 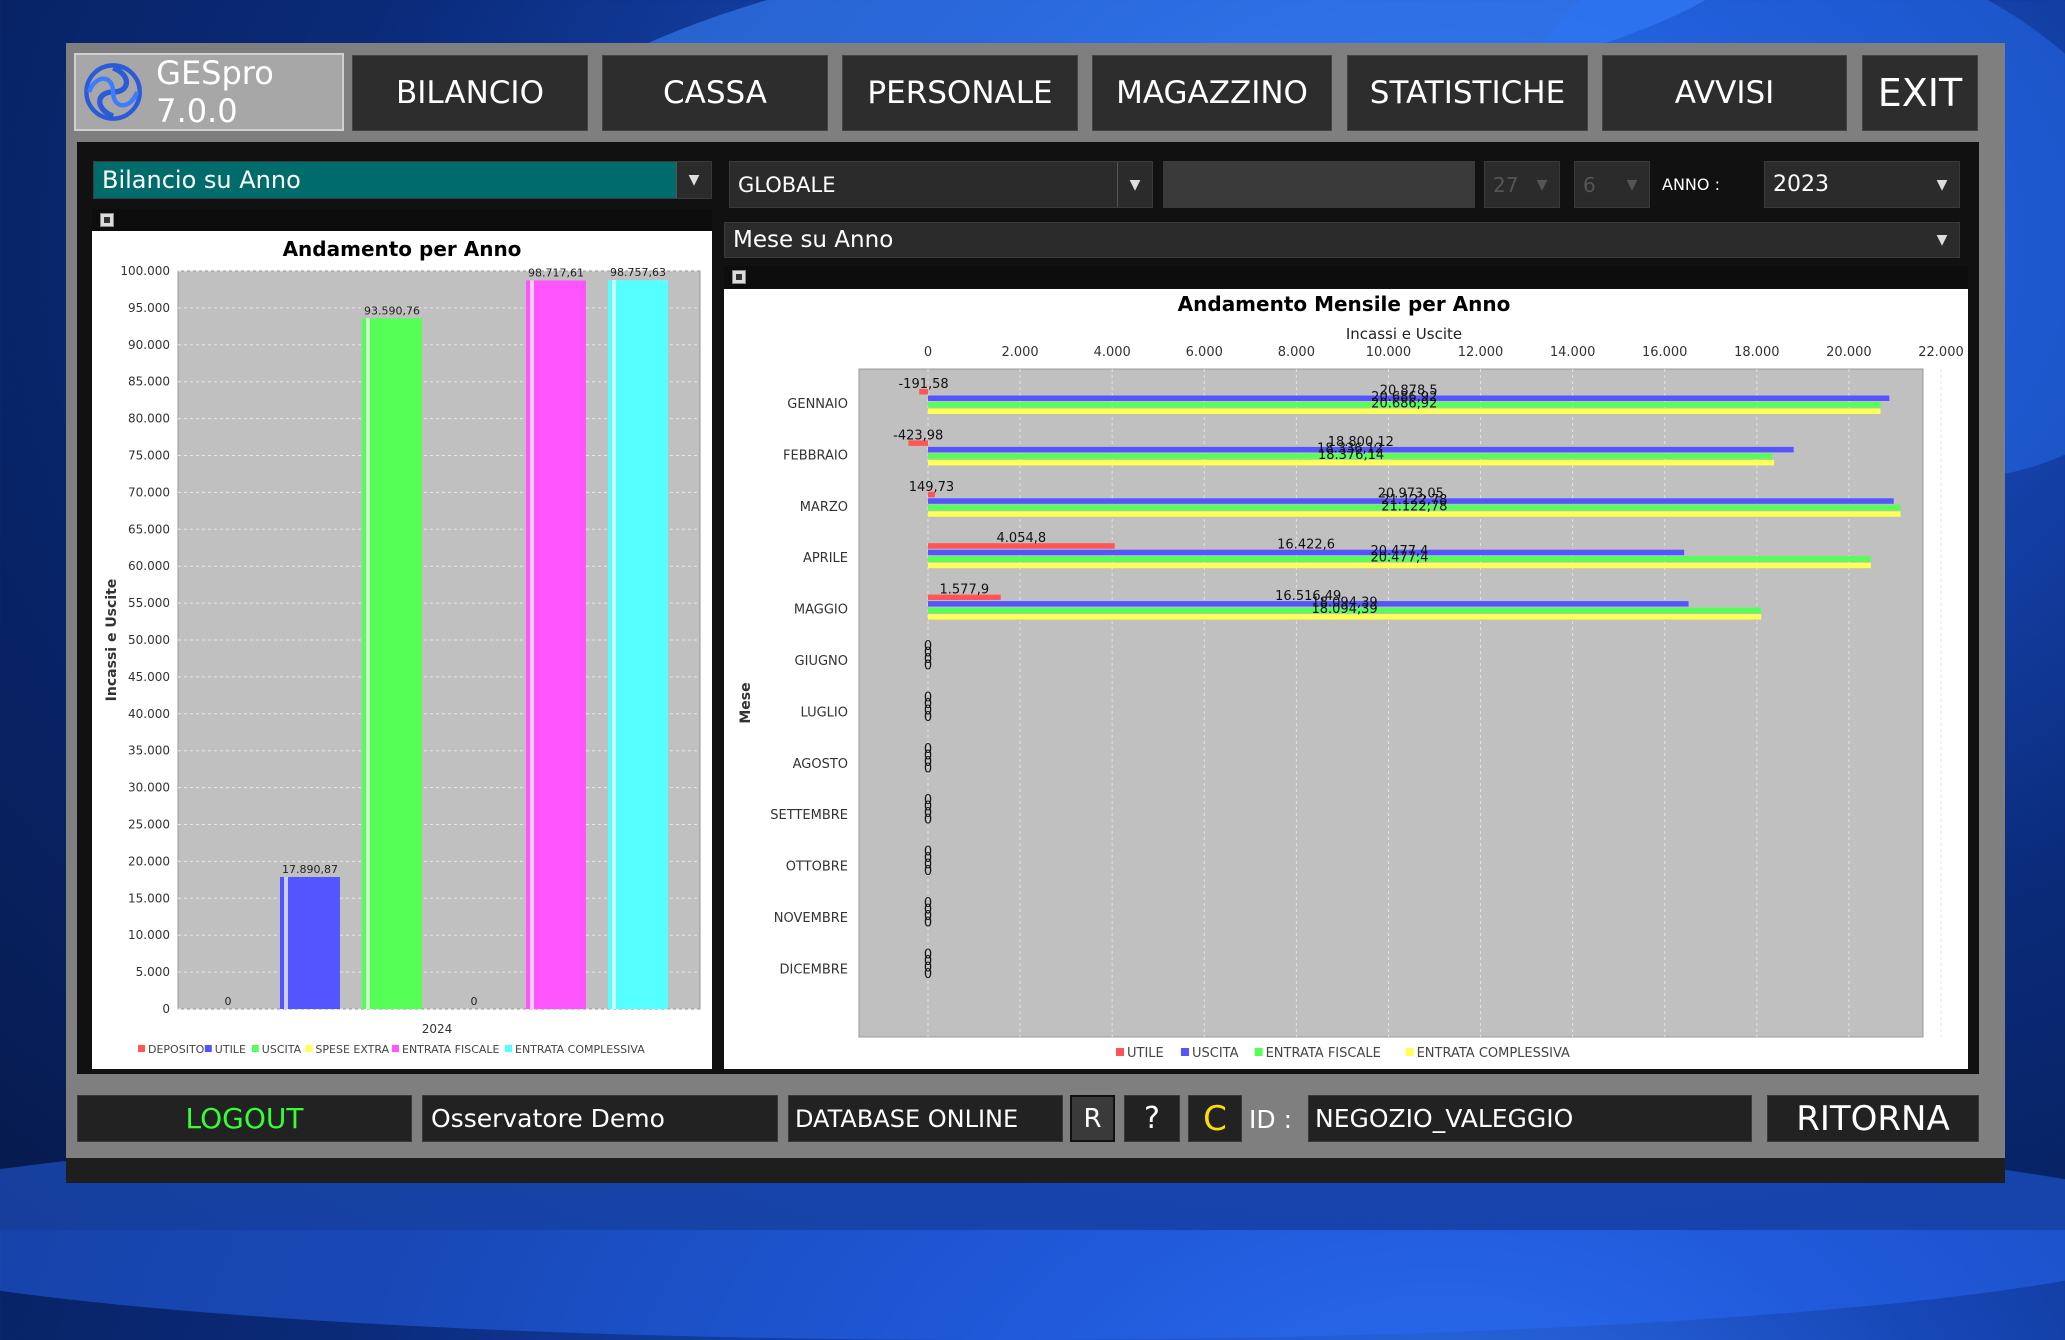 I want to click on nav-personale: PERSONALE, so click(x=960, y=93).